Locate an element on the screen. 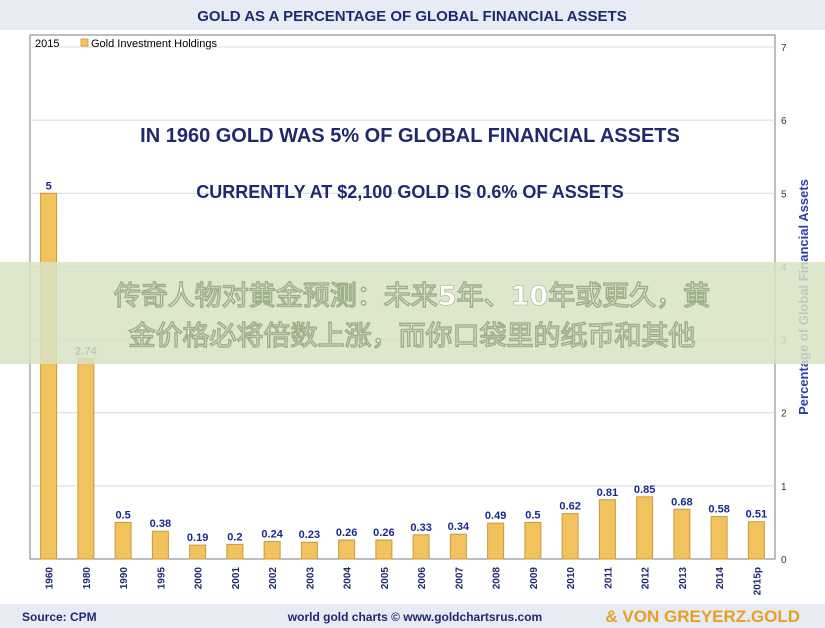  bar-2013 is located at coordinates (682, 534).